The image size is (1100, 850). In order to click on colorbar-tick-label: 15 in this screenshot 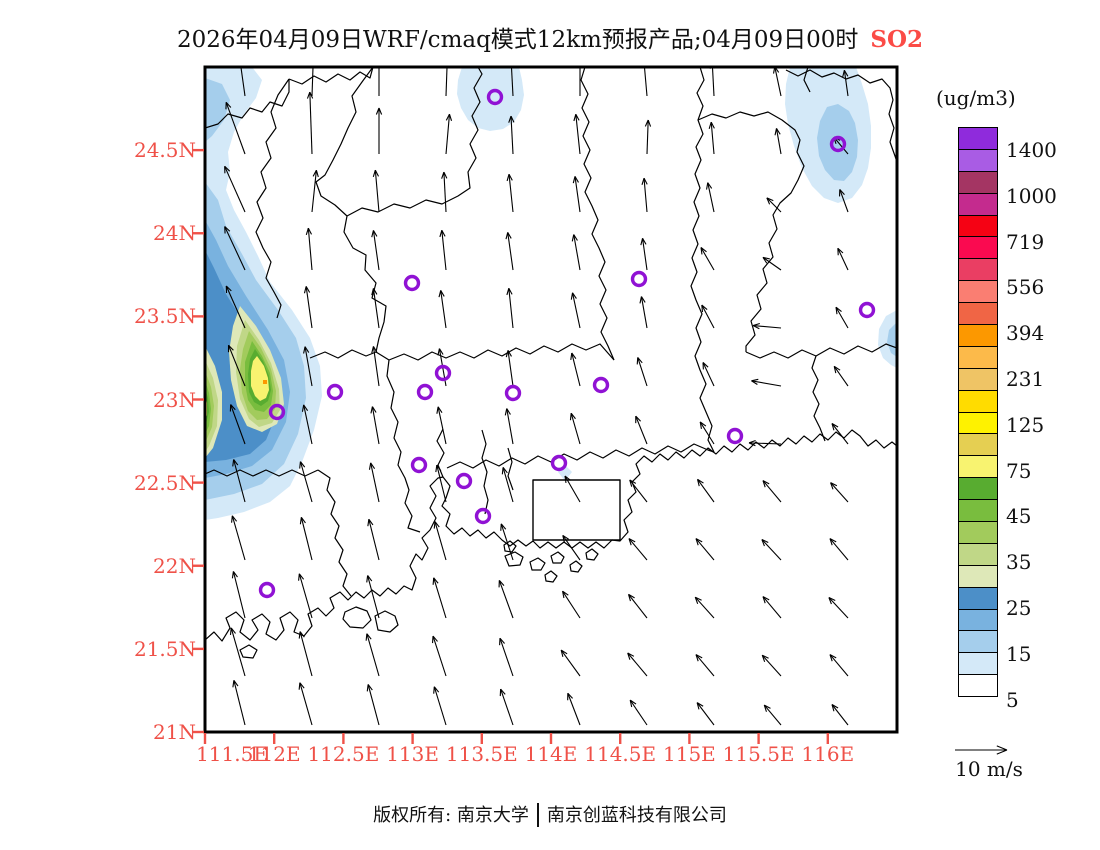, I will do `click(1019, 653)`.